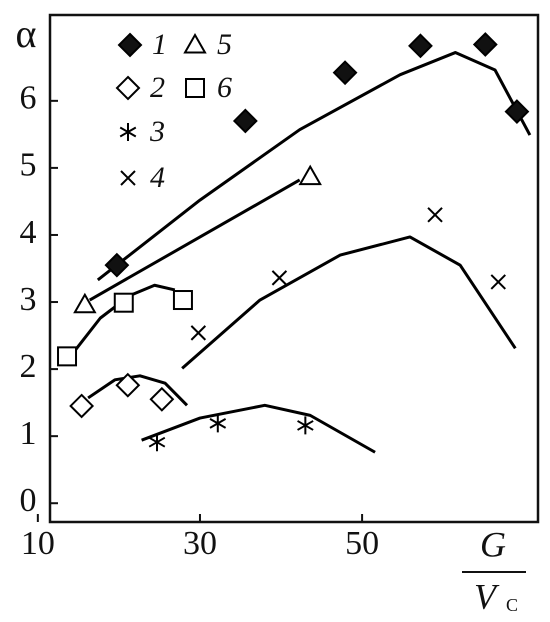  What do you see at coordinates (28, 366) in the screenshot?
I see `y-tick-label: 2` at bounding box center [28, 366].